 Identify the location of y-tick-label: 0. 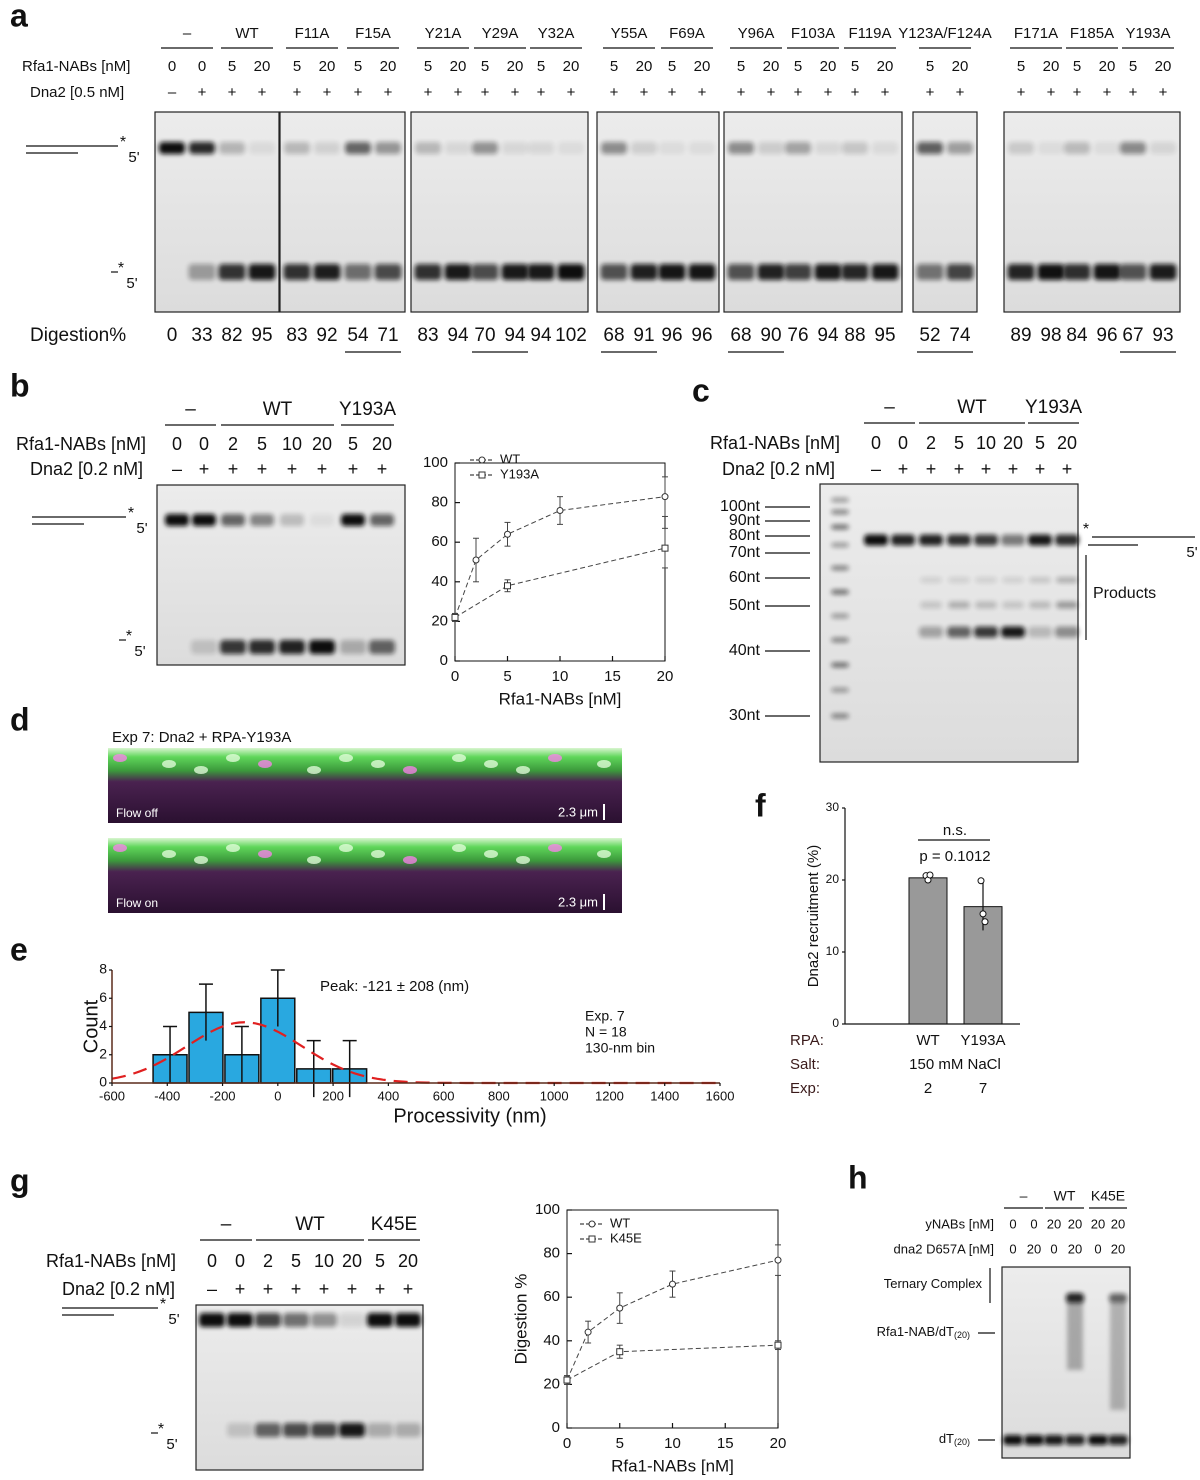
(835, 1023).